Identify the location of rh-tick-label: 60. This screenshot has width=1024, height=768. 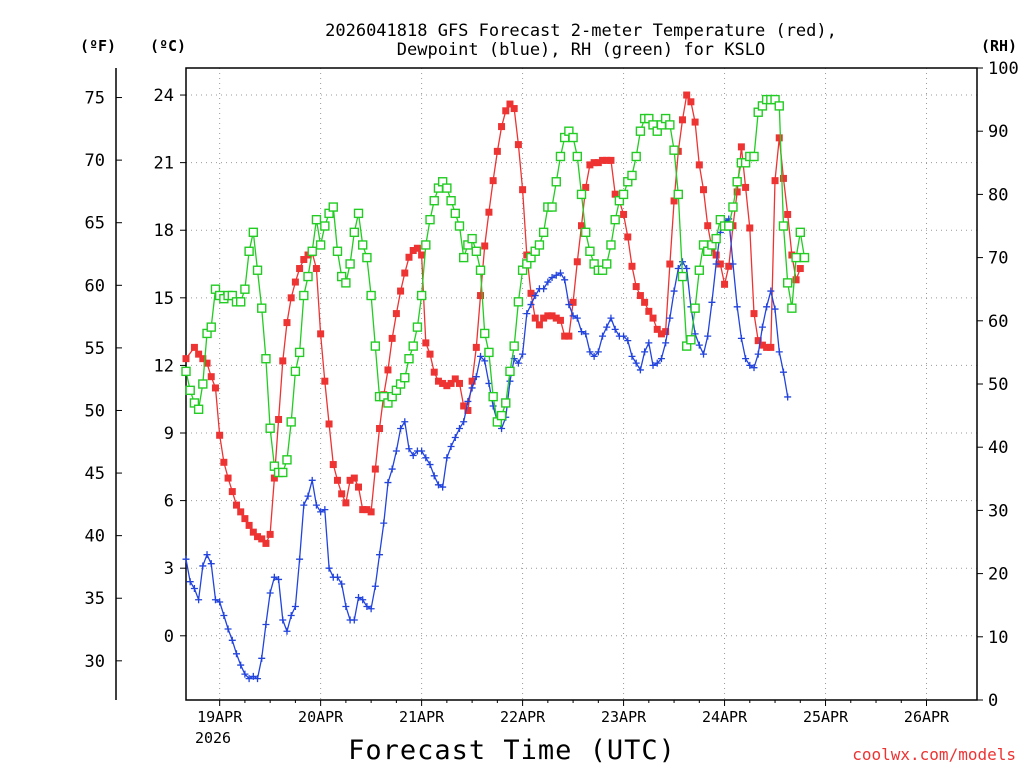
(998, 322).